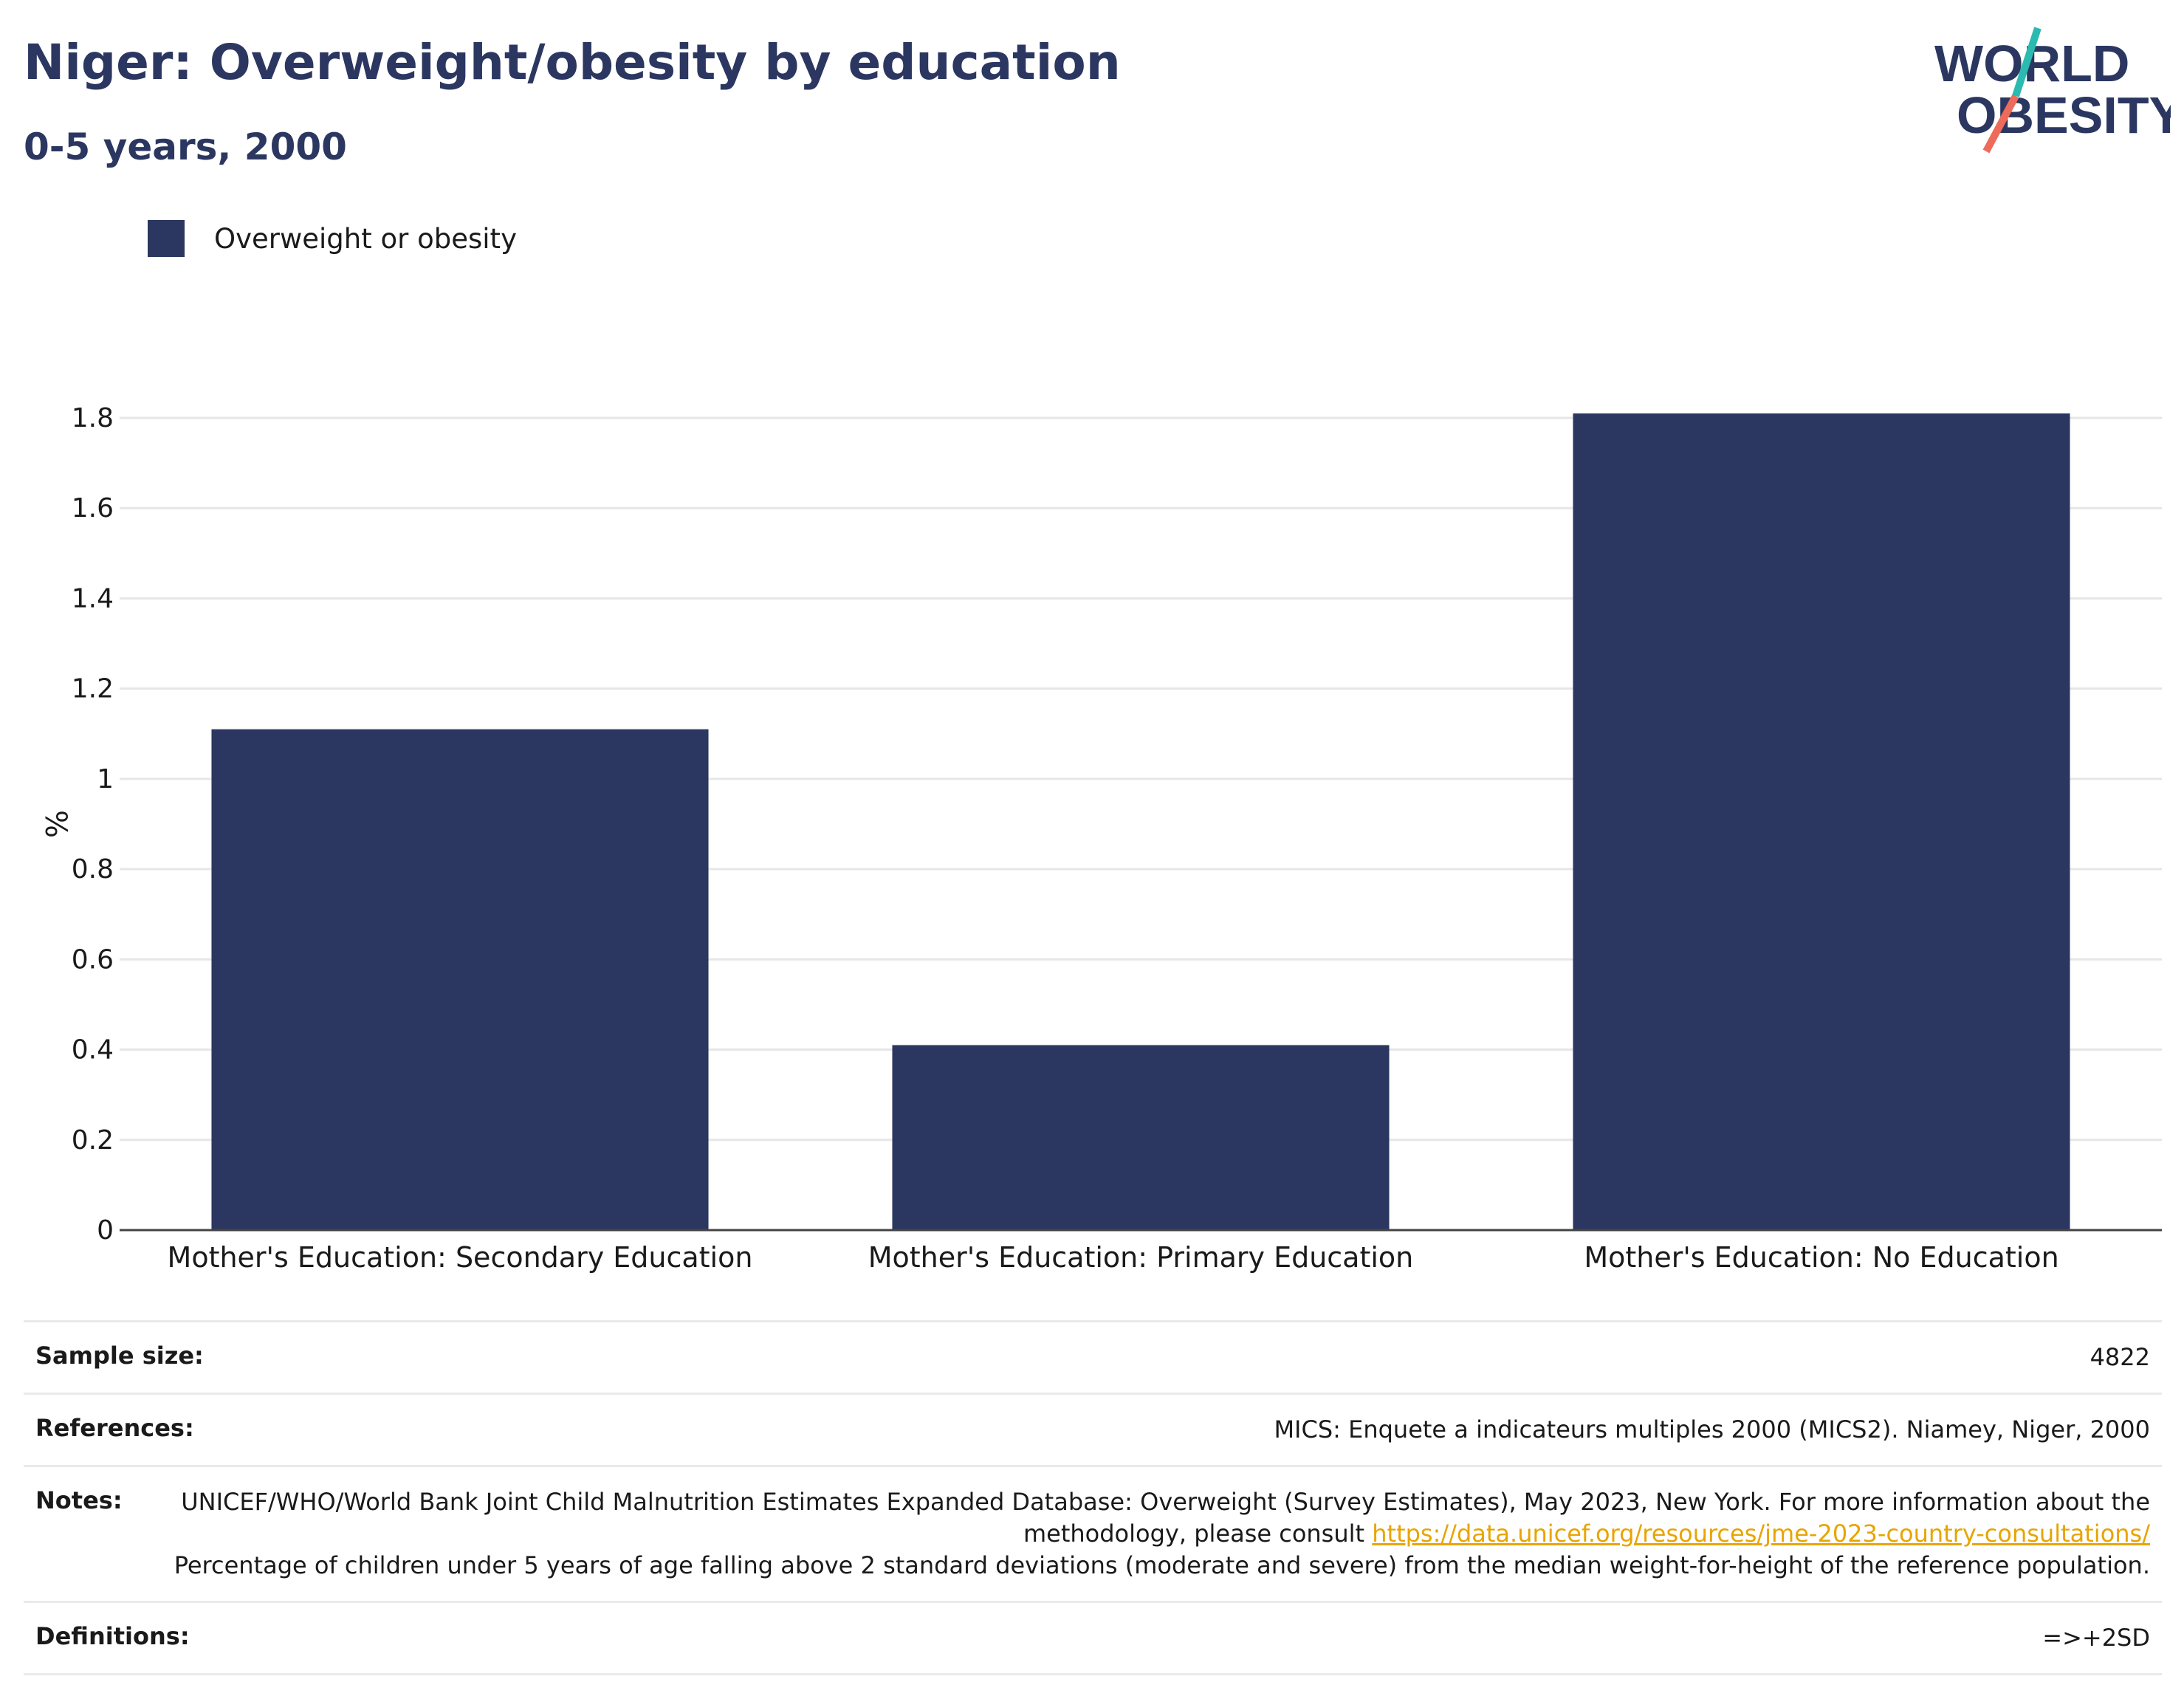 The width and height of the screenshot is (2184, 1696). What do you see at coordinates (105, 1230) in the screenshot?
I see `y-tick-label: 0` at bounding box center [105, 1230].